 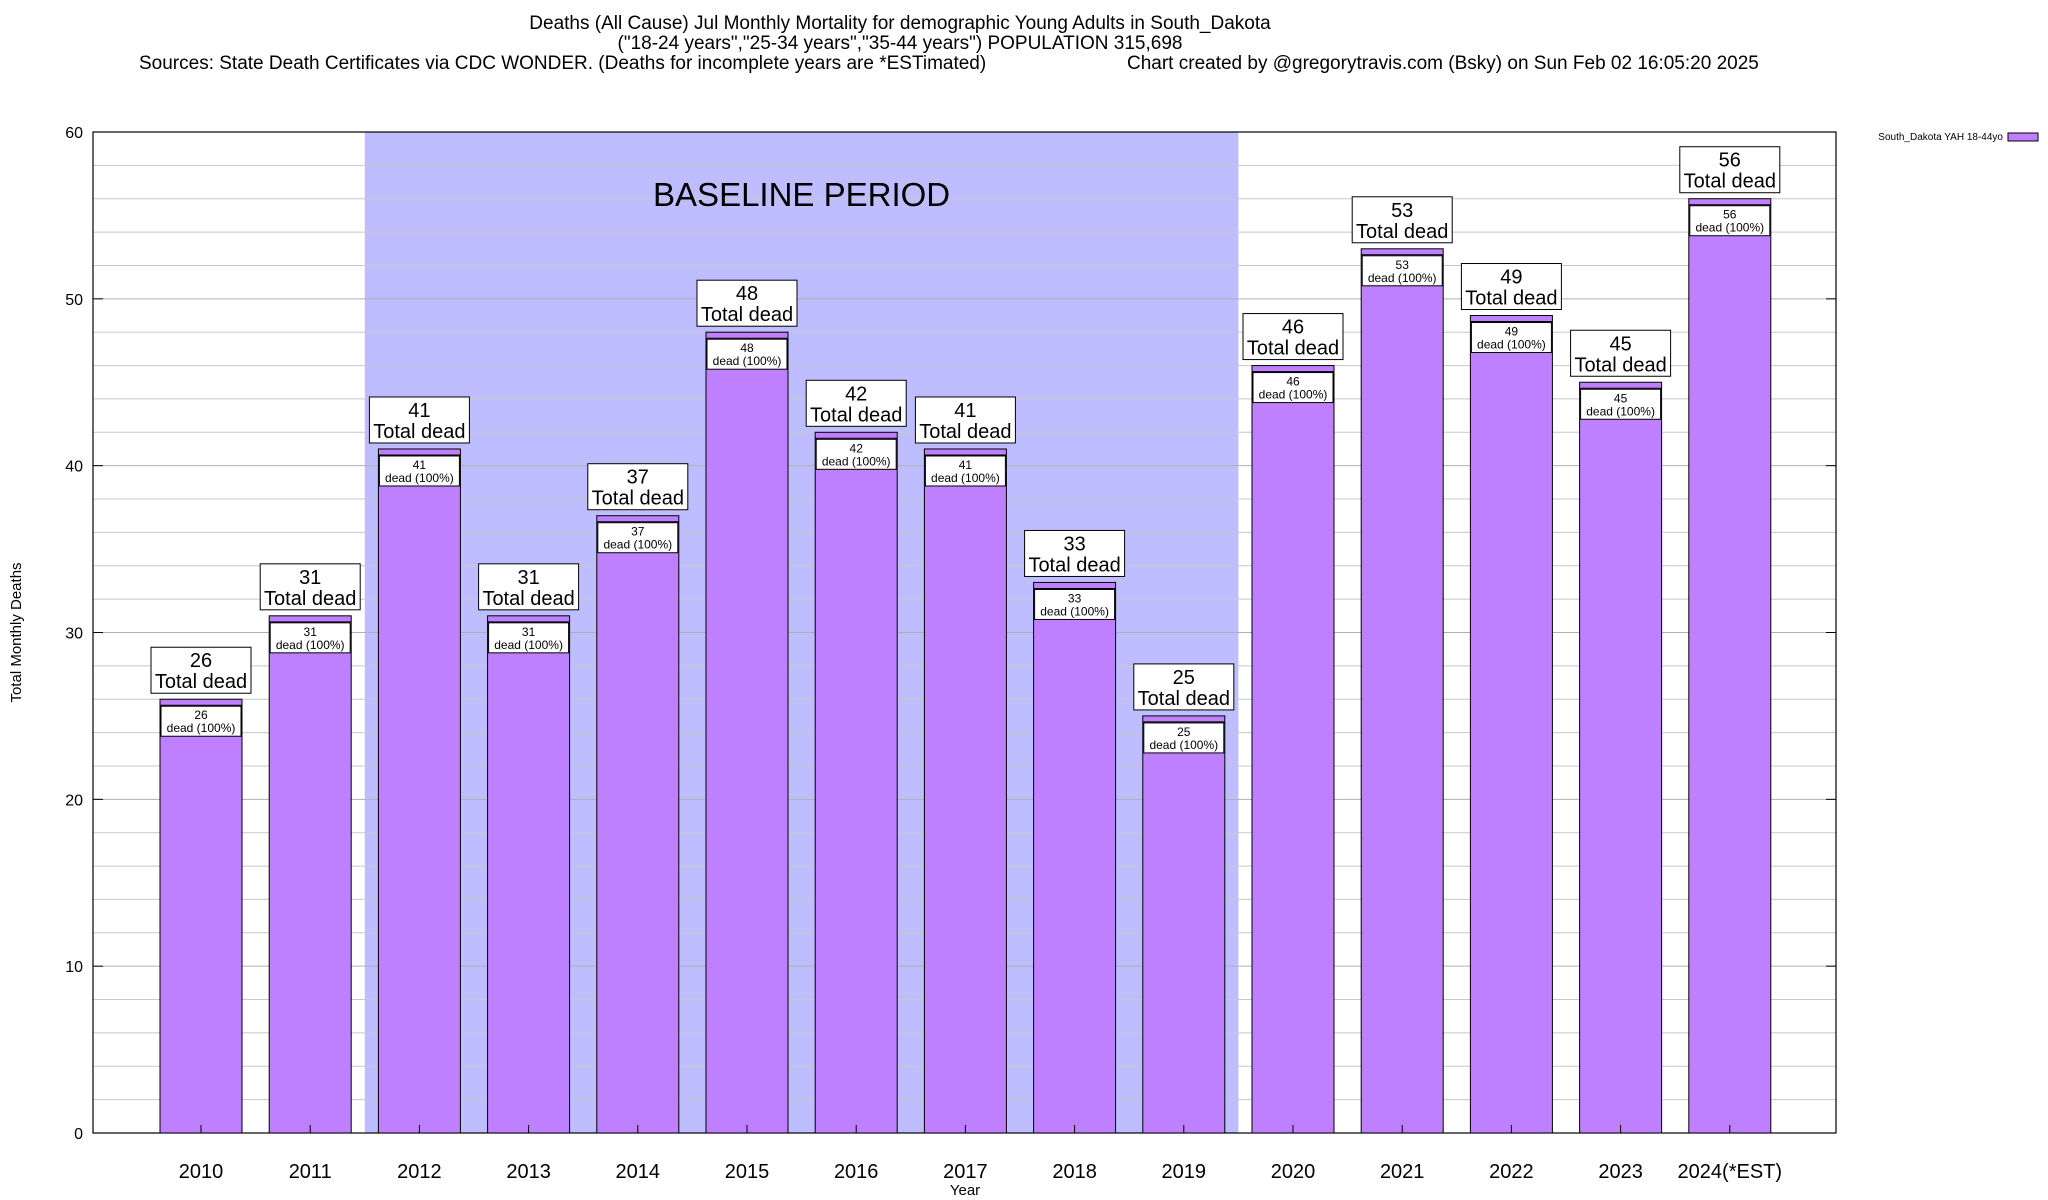 What do you see at coordinates (1730, 1172) in the screenshot?
I see `x-tick-label: 2024(*EST)` at bounding box center [1730, 1172].